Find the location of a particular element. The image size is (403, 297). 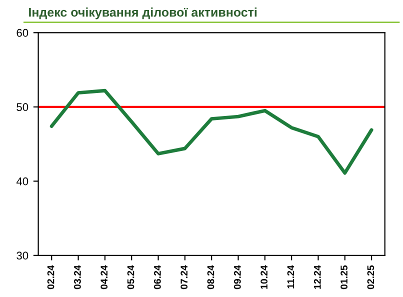

x-tick-label: 10.24 is located at coordinates (264, 277).